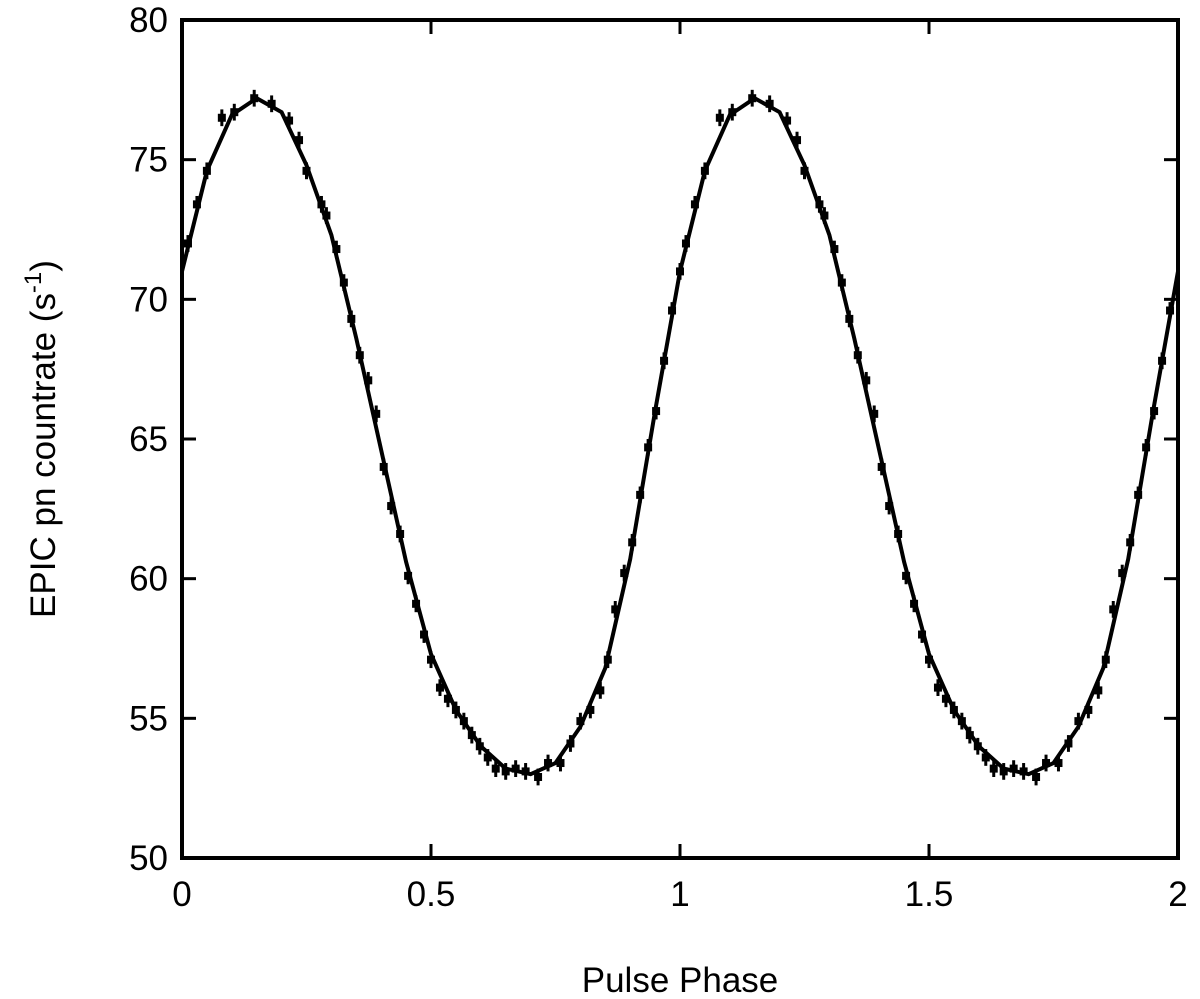 This screenshot has height=999, width=1200. Describe the element at coordinates (680, 980) in the screenshot. I see `x-axis-label: Pulse Phase` at that location.